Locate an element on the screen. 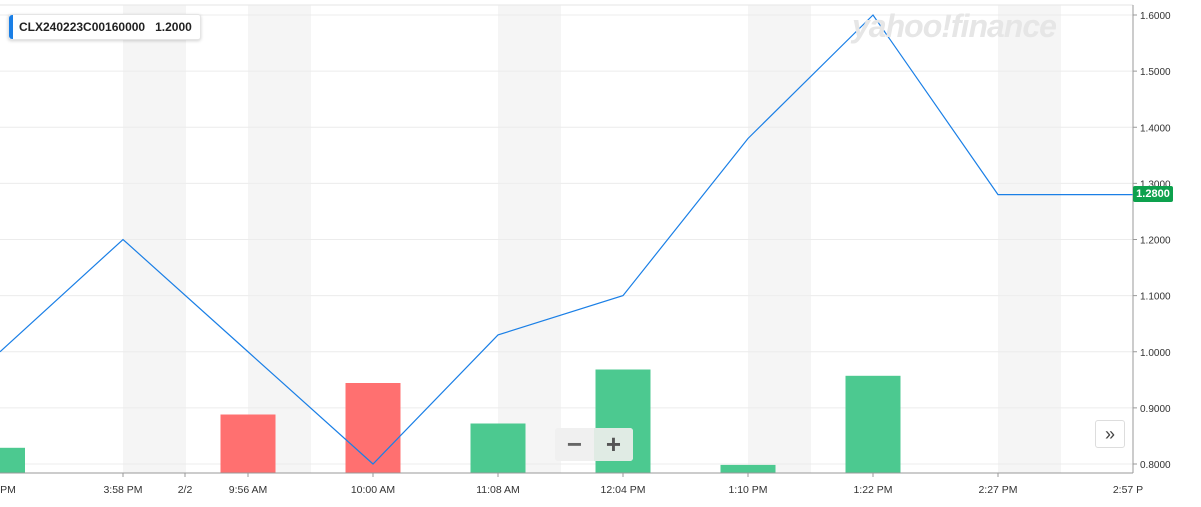 The width and height of the screenshot is (1201, 507). yahoo-finance-watermark: yahoo!finance is located at coordinates (954, 26).